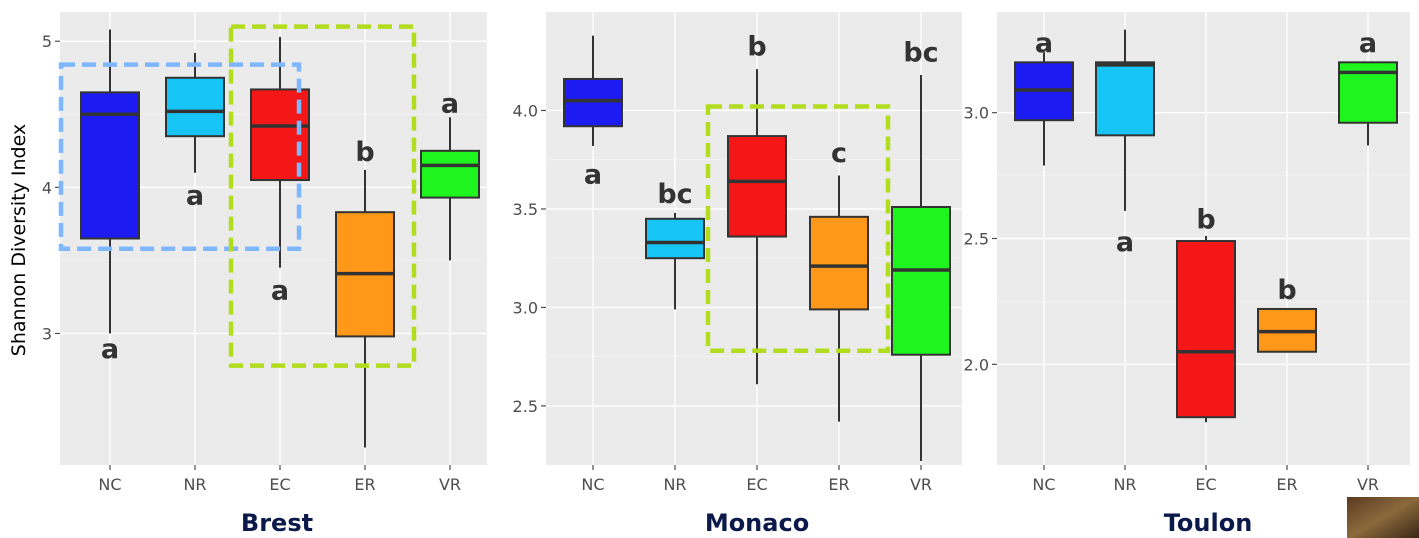  What do you see at coordinates (839, 153) in the screenshot?
I see `significance-letter: c` at bounding box center [839, 153].